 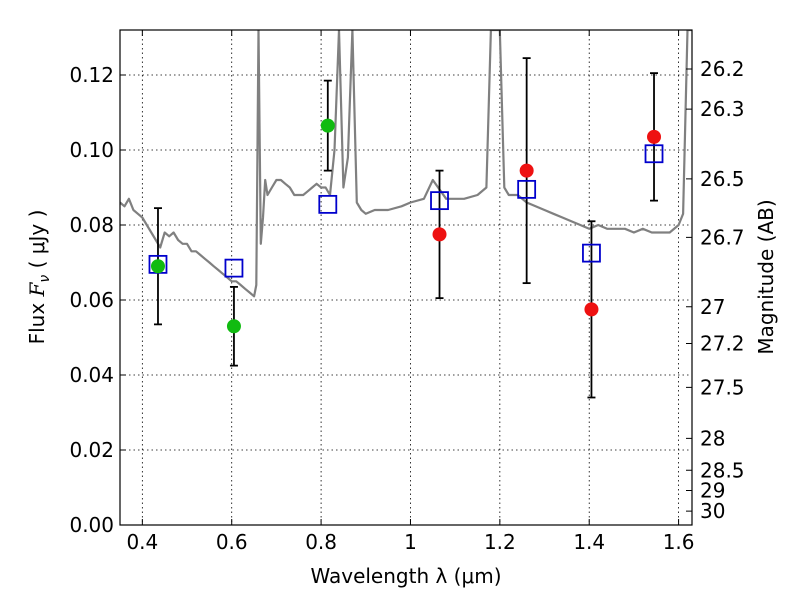 I want to click on y-axis-label: Flux Fν ( μJy ), so click(x=39, y=277).